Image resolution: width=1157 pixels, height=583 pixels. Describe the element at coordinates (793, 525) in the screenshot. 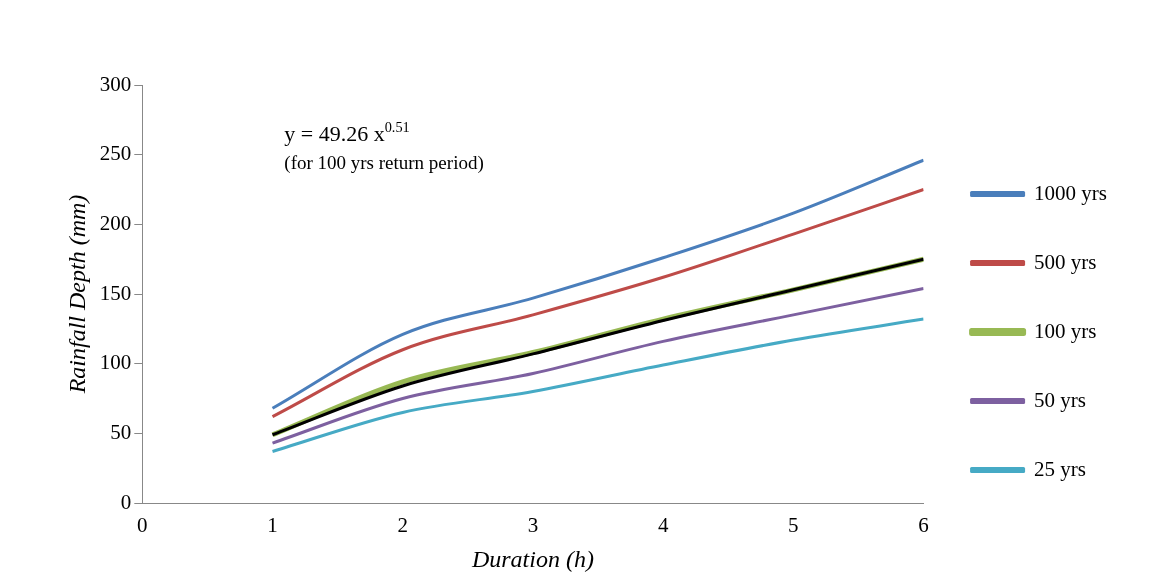

I see `x-tick-label: 5` at that location.